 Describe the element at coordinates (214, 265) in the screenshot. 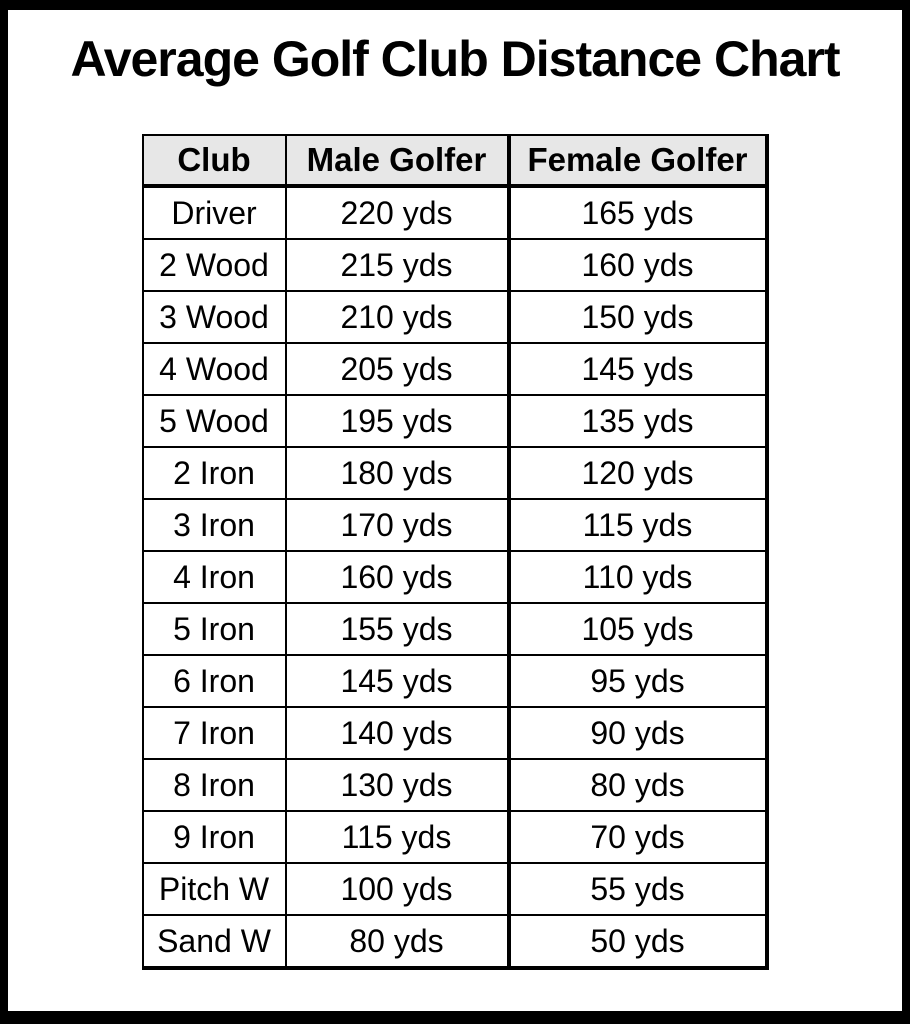

I see `club-cell: 2 Wood` at that location.